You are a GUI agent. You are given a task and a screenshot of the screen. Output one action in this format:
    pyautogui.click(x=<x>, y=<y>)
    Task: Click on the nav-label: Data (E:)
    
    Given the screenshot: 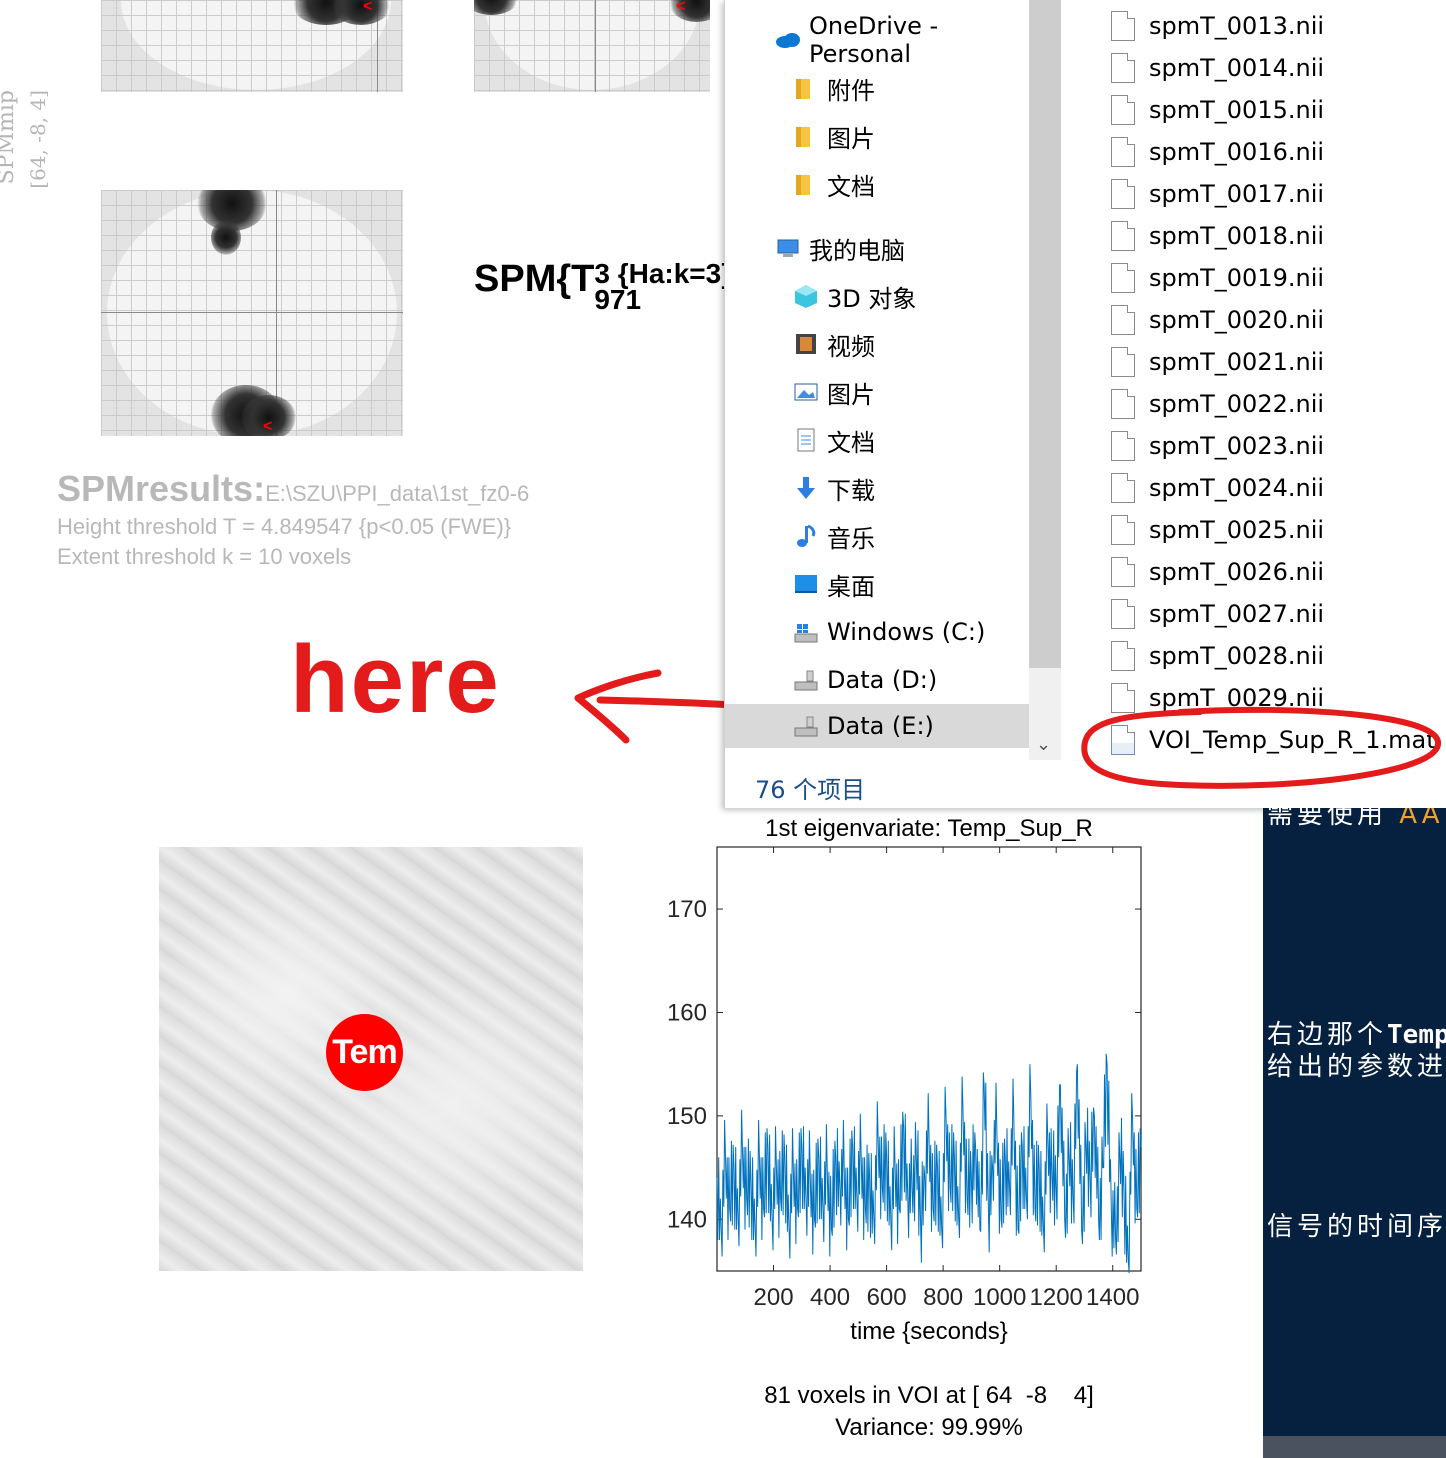 What is the action you would take?
    pyautogui.click(x=880, y=726)
    